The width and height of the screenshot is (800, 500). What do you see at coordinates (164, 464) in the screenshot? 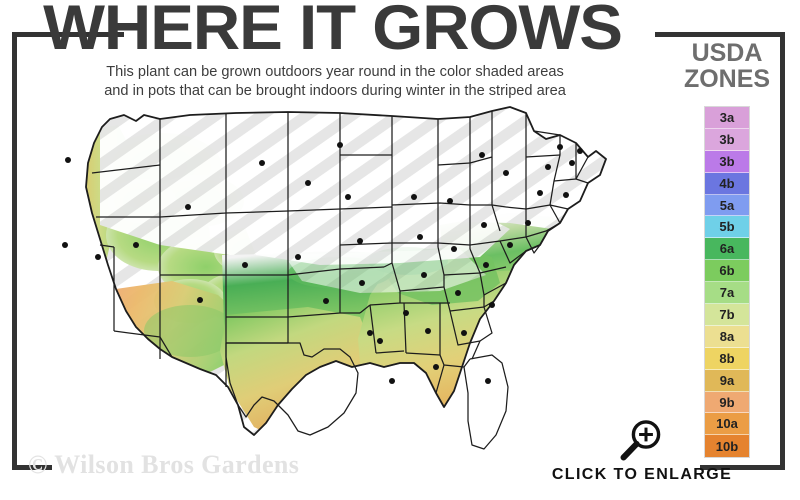
I see `watermark-copyright: © Wilson Bros Gardens` at bounding box center [164, 464].